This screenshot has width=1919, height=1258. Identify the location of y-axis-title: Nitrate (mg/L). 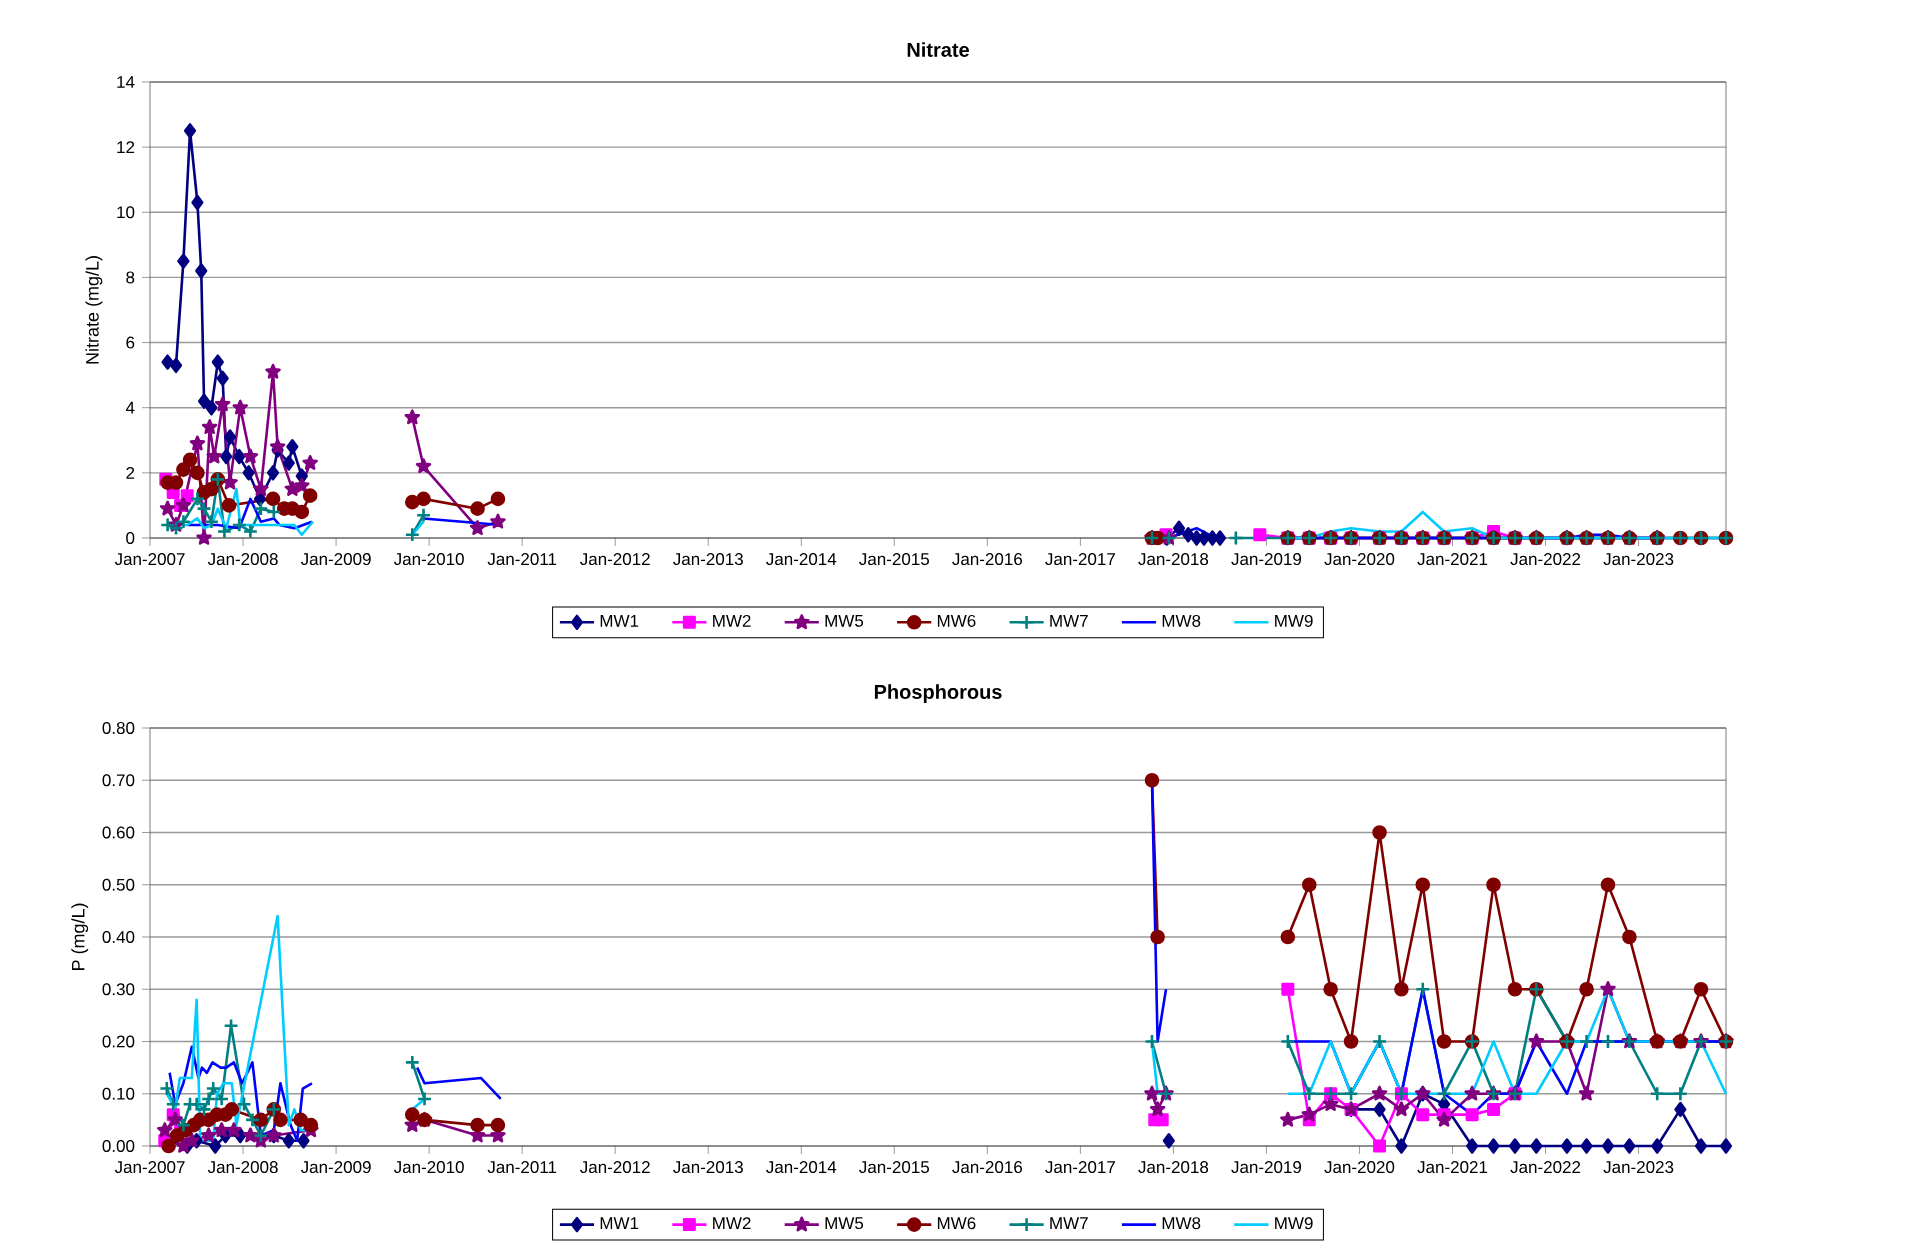
(94, 310).